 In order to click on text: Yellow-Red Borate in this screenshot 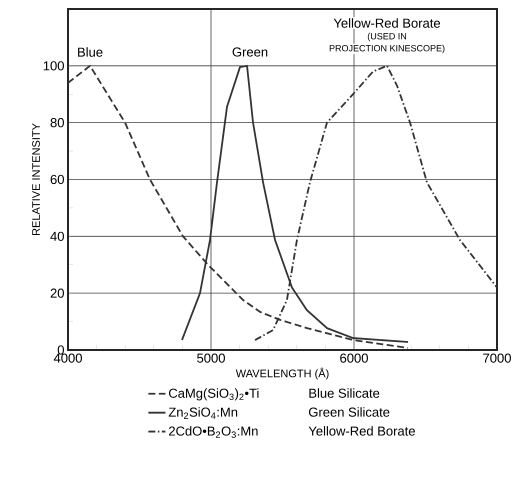, I will do `click(361, 431)`.